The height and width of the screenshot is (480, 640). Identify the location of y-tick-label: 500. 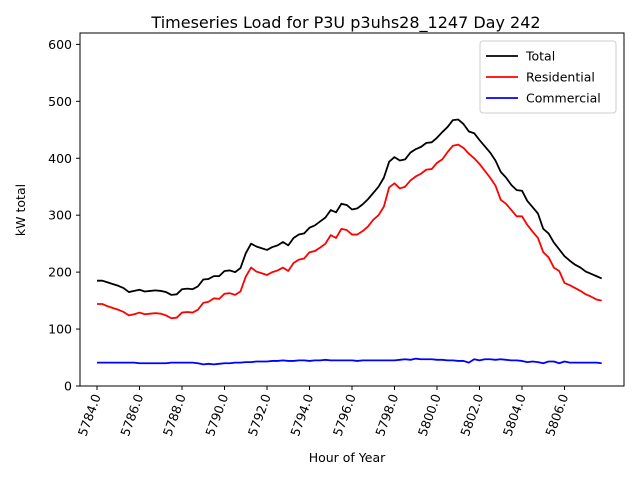
(60, 101).